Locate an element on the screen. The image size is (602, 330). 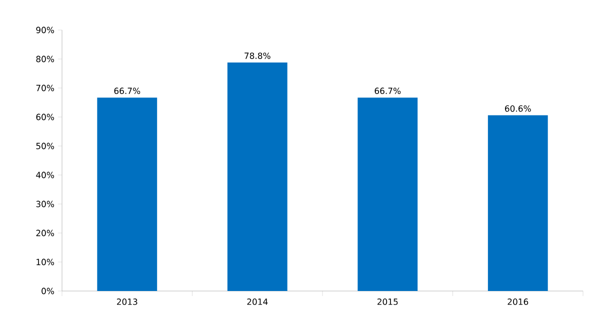
x-tick-label: 2013 is located at coordinates (127, 301).